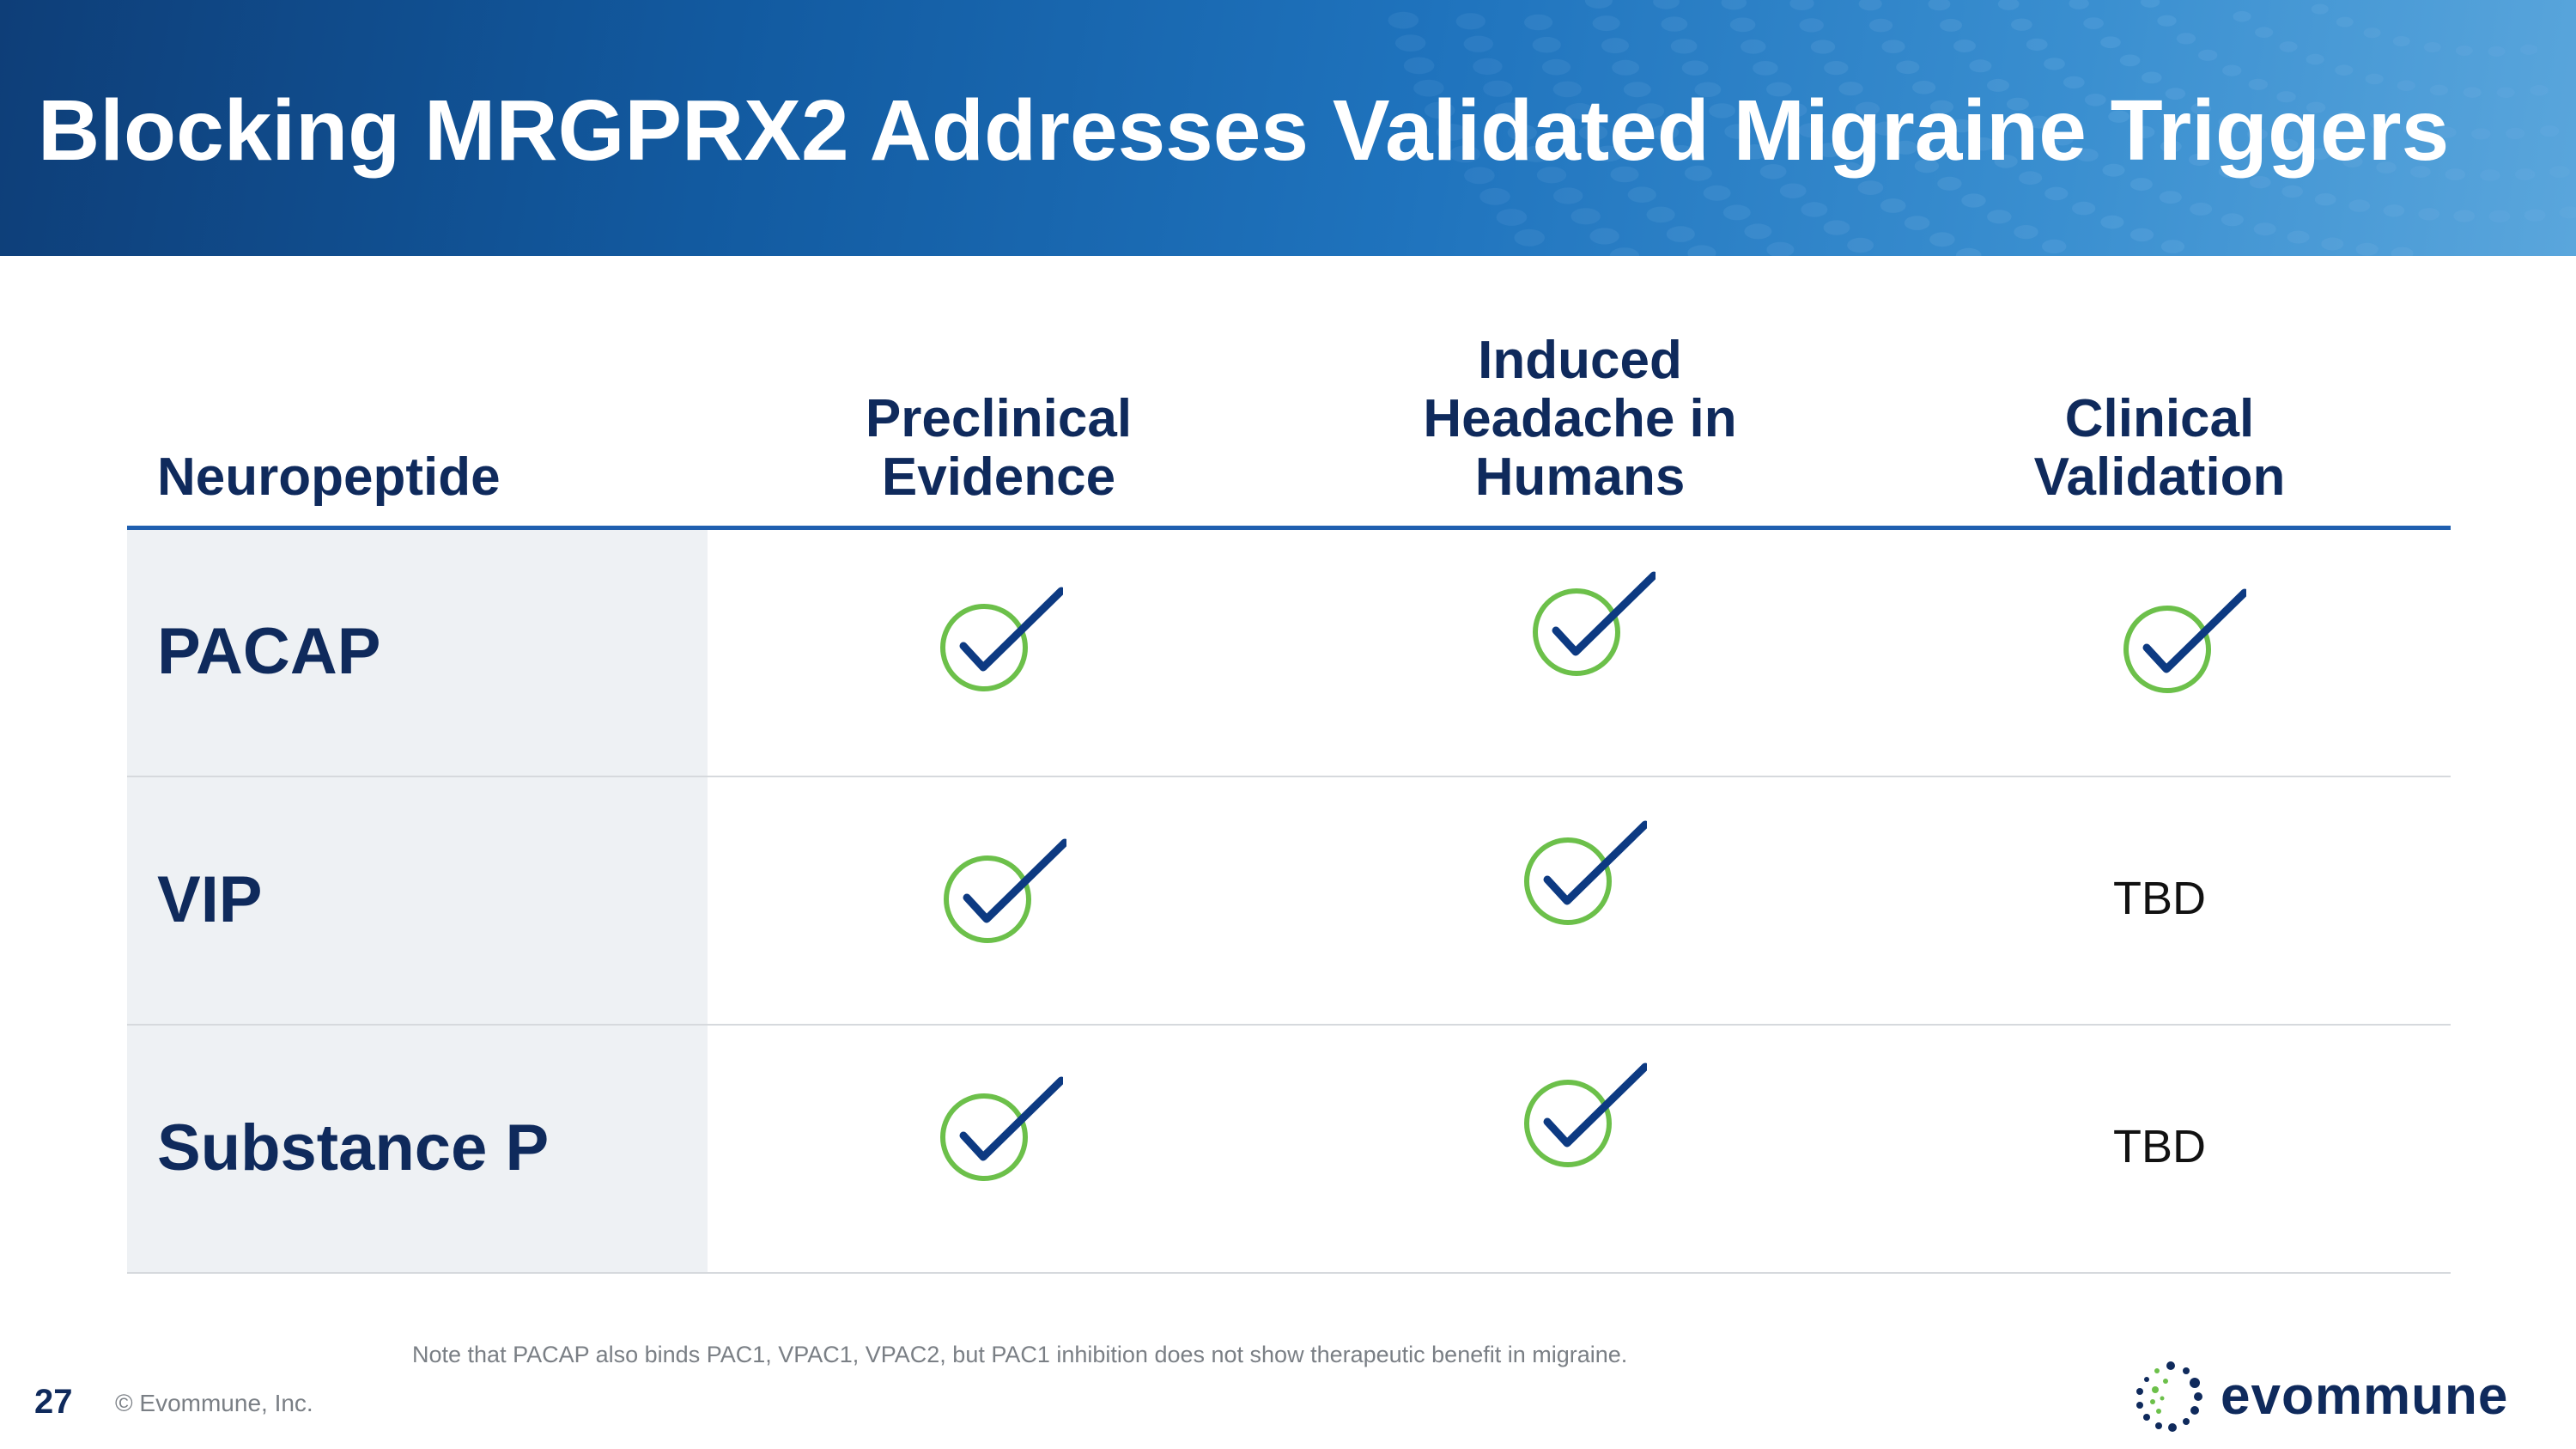 The image size is (2576, 1449). What do you see at coordinates (53, 1402) in the screenshot?
I see `page-number: 27` at bounding box center [53, 1402].